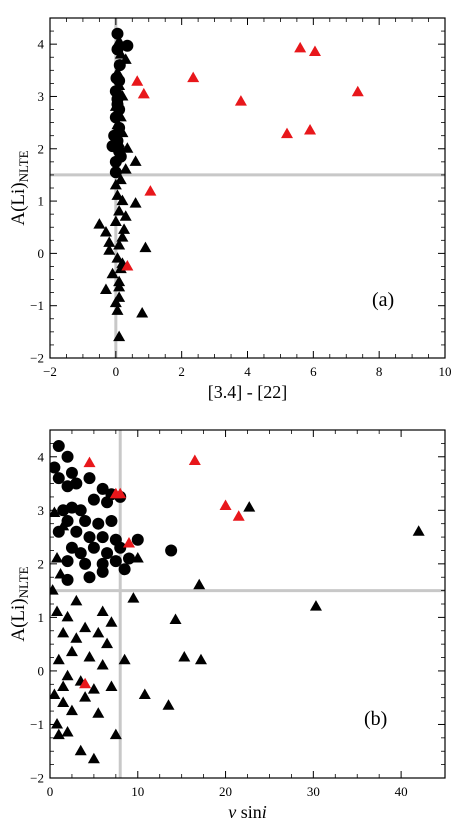 This screenshot has height=829, width=464. What do you see at coordinates (232, 812) in the screenshot?
I see `xlabel-italic-v: v` at bounding box center [232, 812].